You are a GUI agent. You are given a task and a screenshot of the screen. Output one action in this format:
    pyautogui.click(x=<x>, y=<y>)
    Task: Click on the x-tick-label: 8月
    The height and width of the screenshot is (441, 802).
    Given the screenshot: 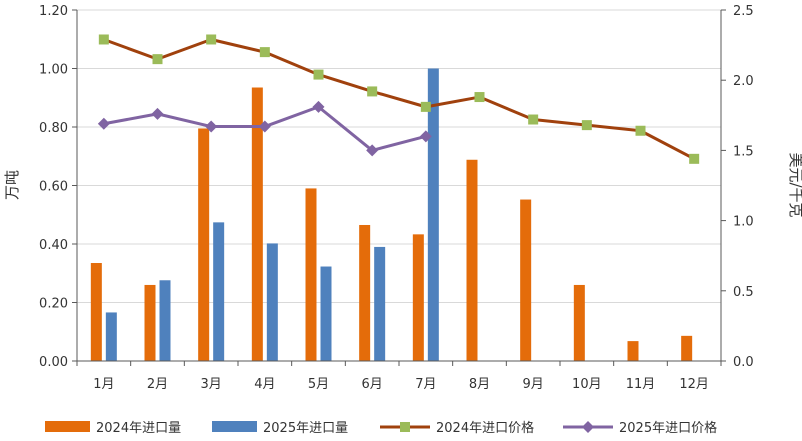 What is the action you would take?
    pyautogui.click(x=479, y=384)
    